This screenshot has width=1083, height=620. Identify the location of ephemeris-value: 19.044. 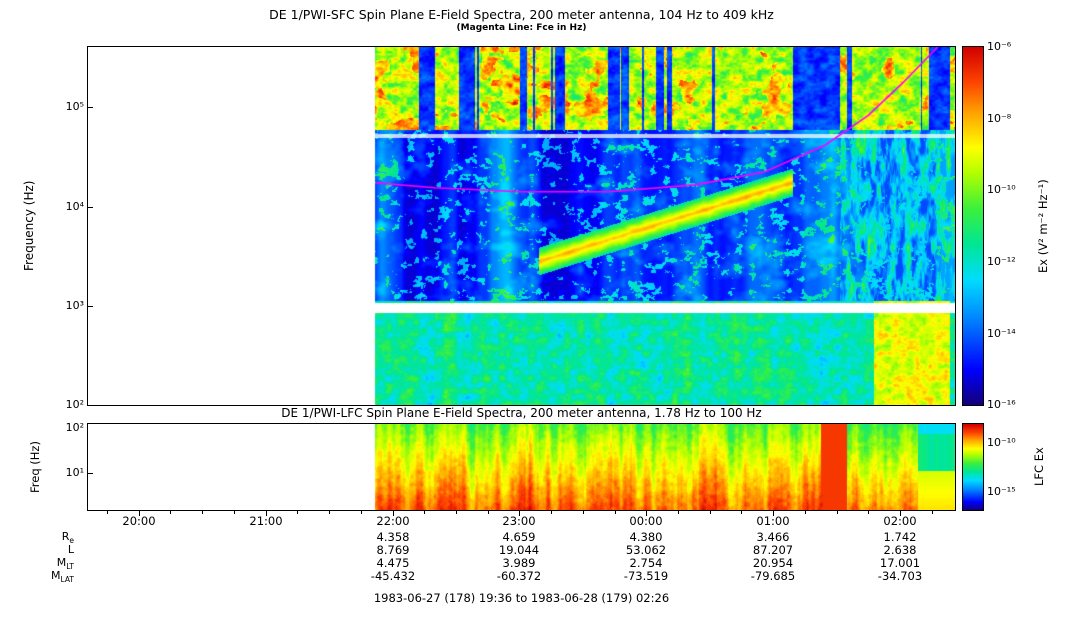
(519, 550).